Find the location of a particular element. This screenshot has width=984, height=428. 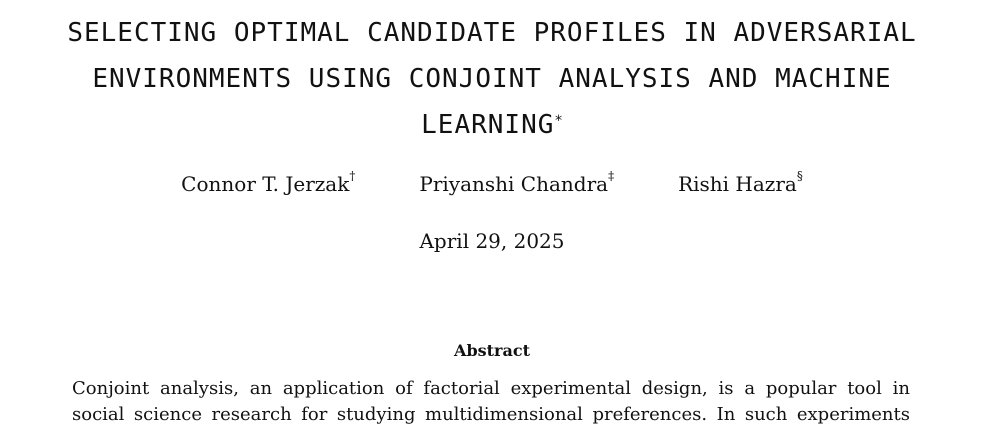

publication-date: April 29, 2025 is located at coordinates (492, 241).